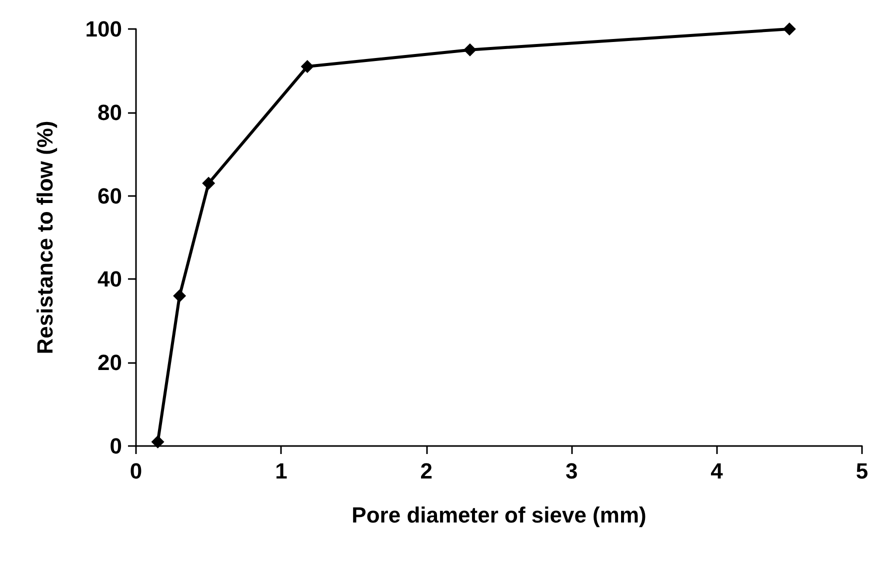  Describe the element at coordinates (862, 471) in the screenshot. I see `x-tick-label: 5` at that location.